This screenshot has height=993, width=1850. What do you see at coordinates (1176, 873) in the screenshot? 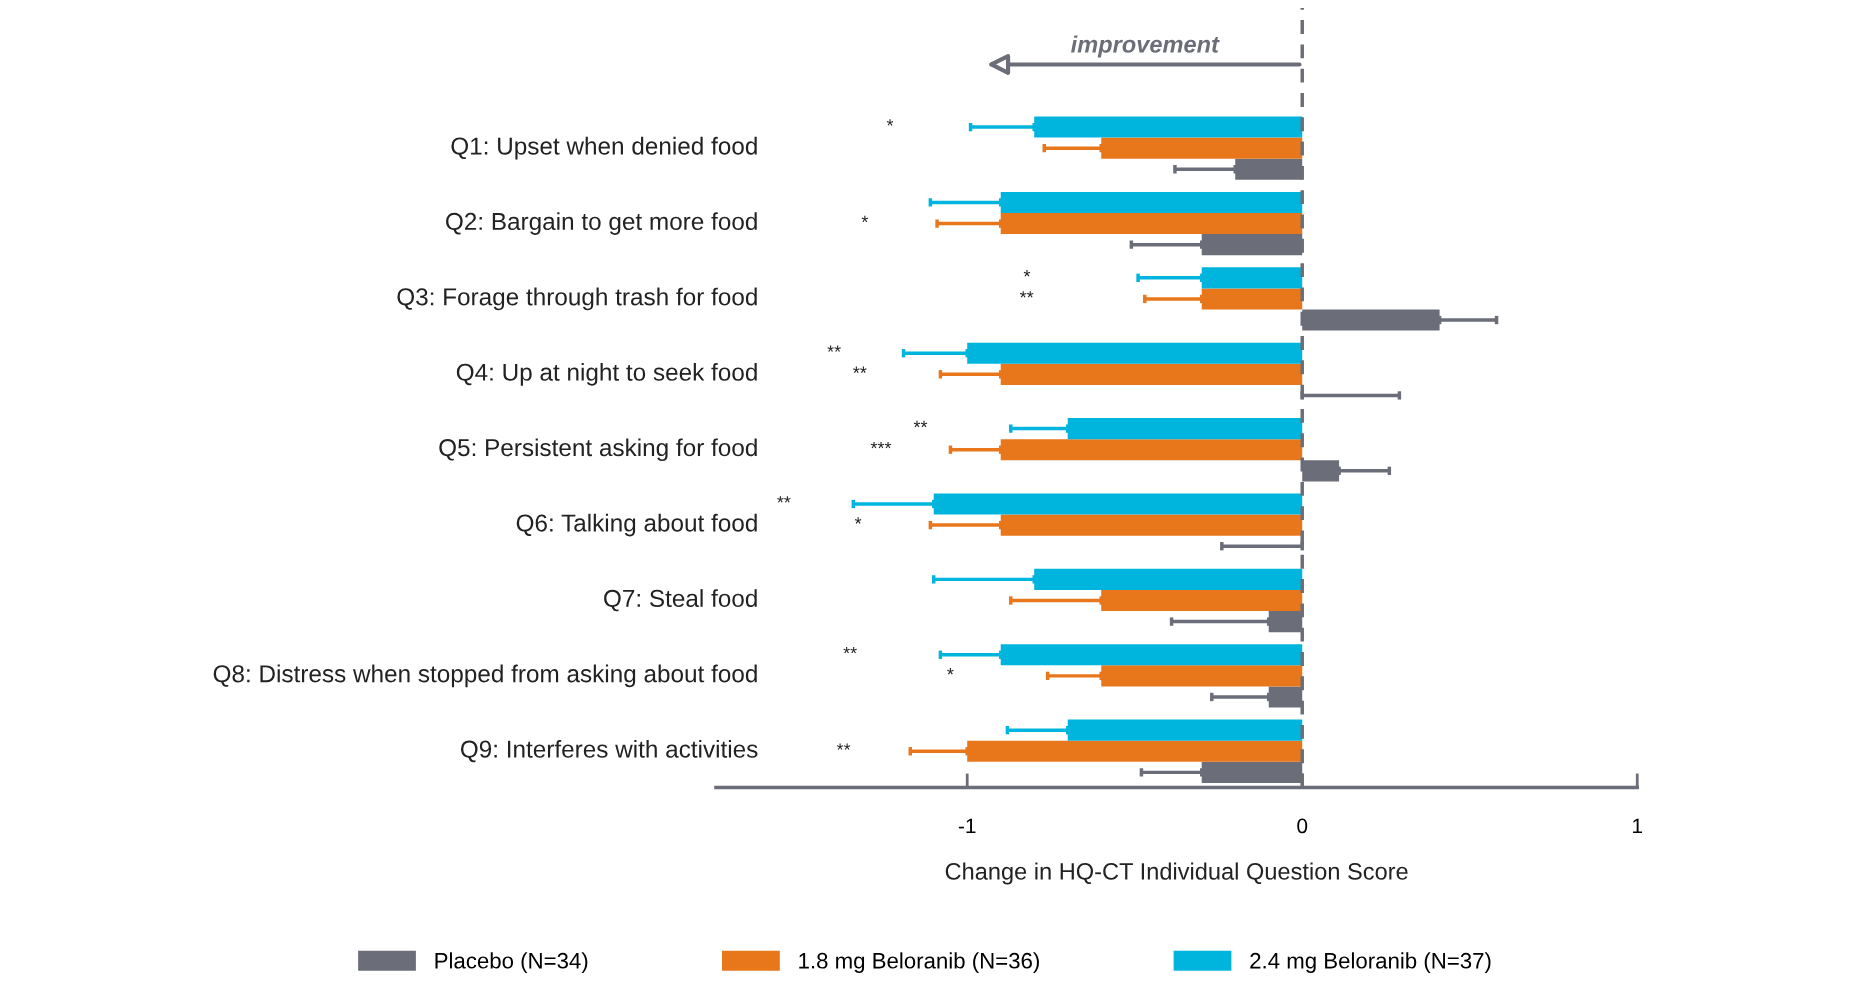
I see `x-axis-title: Change in HQ-CT Individual Question Score` at bounding box center [1176, 873].